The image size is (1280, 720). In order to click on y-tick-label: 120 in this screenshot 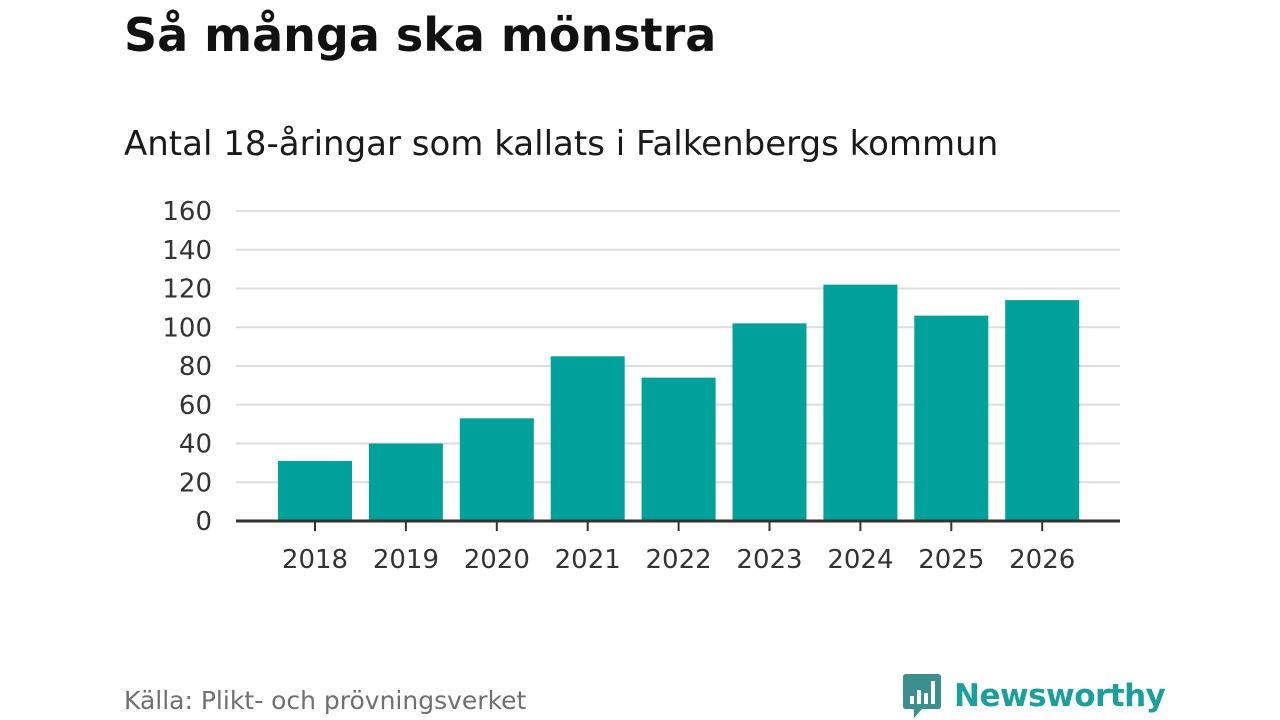, I will do `click(187, 290)`.